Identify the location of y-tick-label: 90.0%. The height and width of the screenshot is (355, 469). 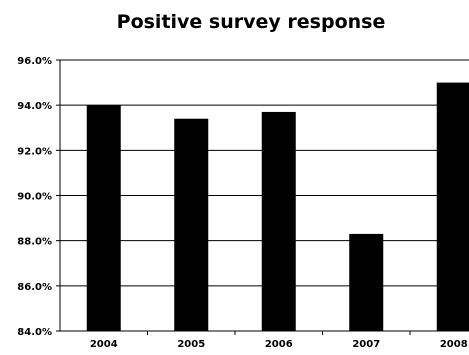
(34, 197).